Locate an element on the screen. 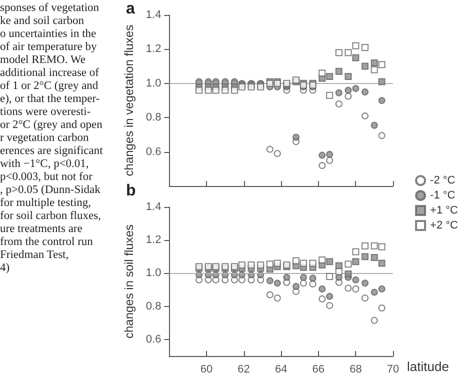 The width and height of the screenshot is (463, 375). legend-label: -2 °C is located at coordinates (443, 180).